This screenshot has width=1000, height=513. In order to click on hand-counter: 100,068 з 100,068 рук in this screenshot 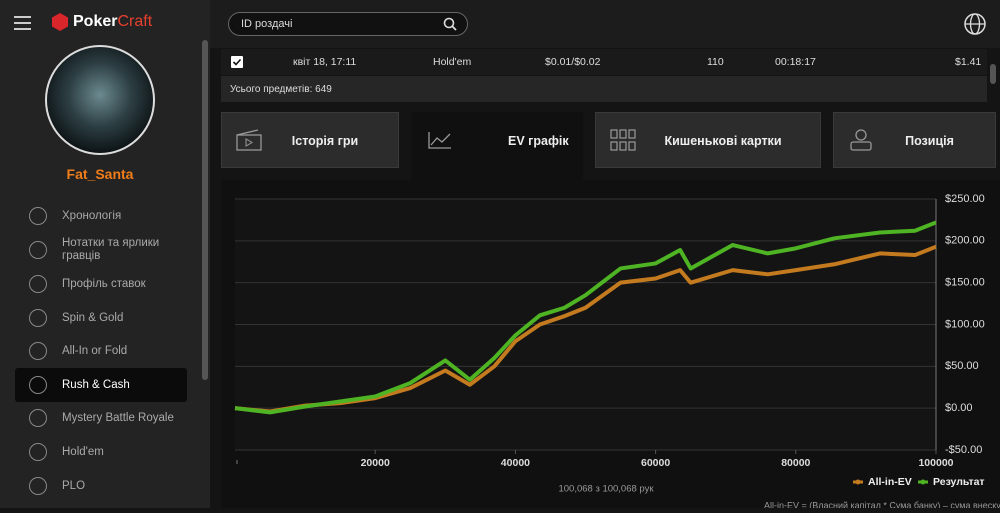, I will do `click(606, 489)`.